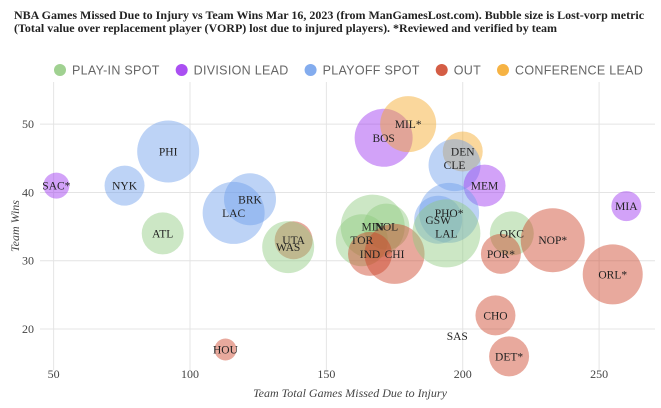 Image resolution: width=661 pixels, height=408 pixels. I want to click on bubble-chi, so click(394, 253).